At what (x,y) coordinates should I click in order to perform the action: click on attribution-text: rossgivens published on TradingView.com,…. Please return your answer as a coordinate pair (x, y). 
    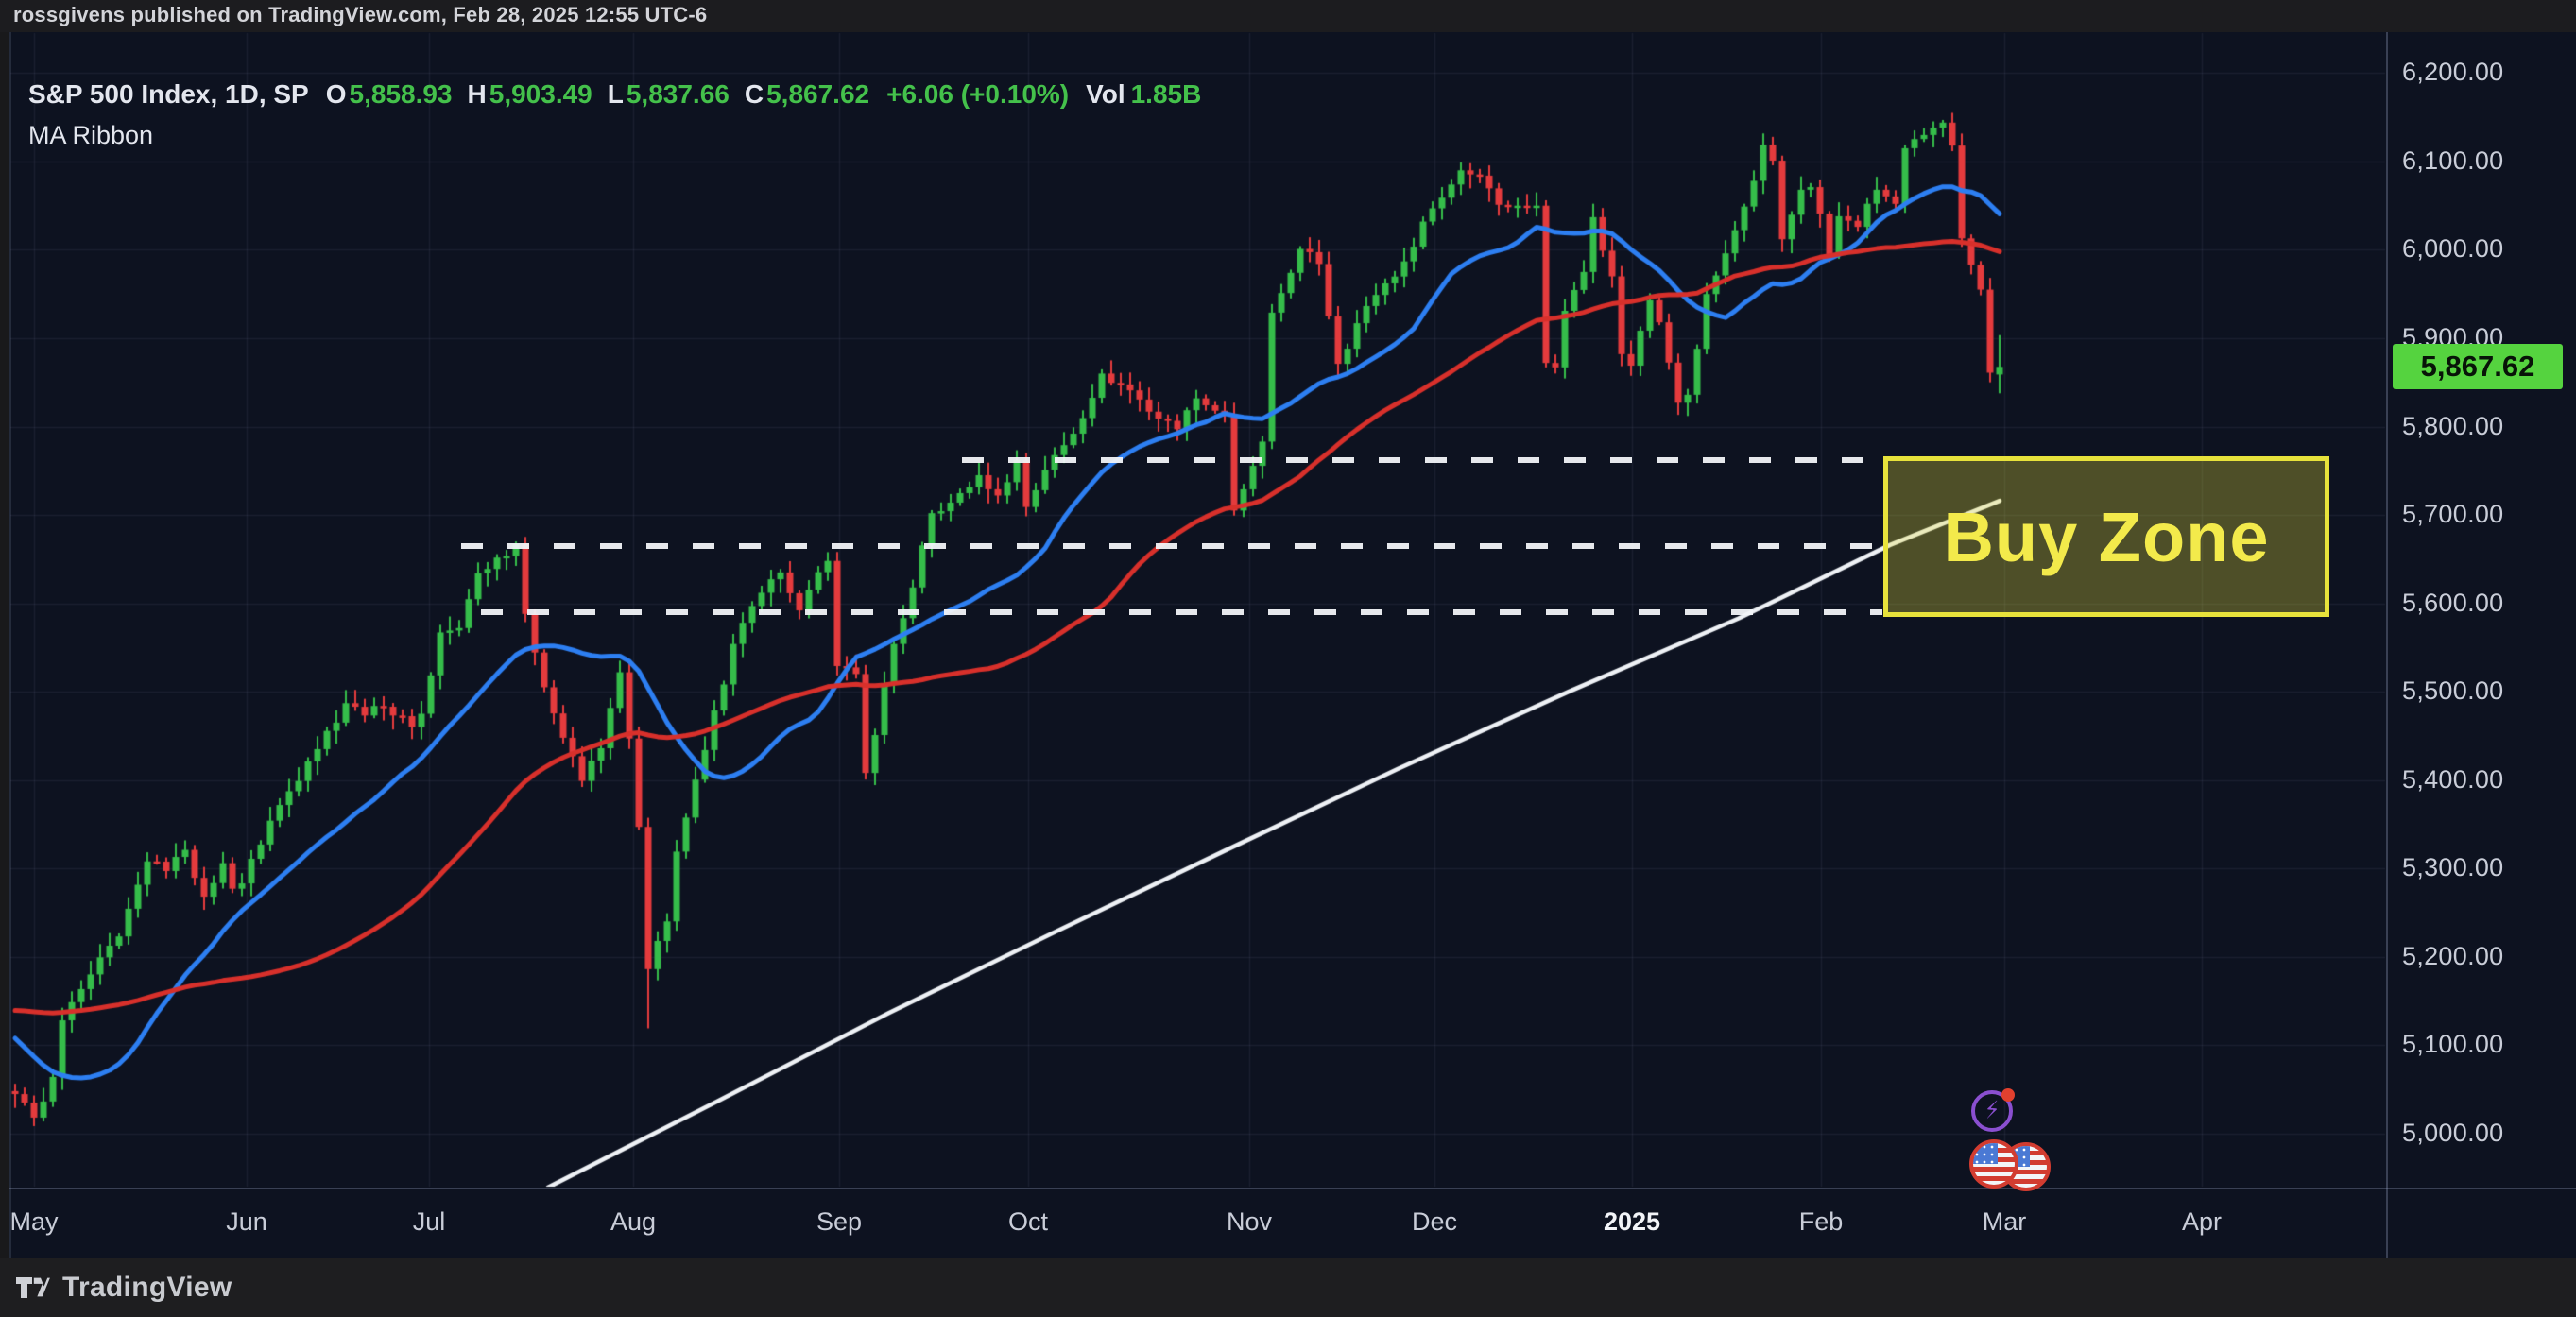
    Looking at the image, I should click on (360, 14).